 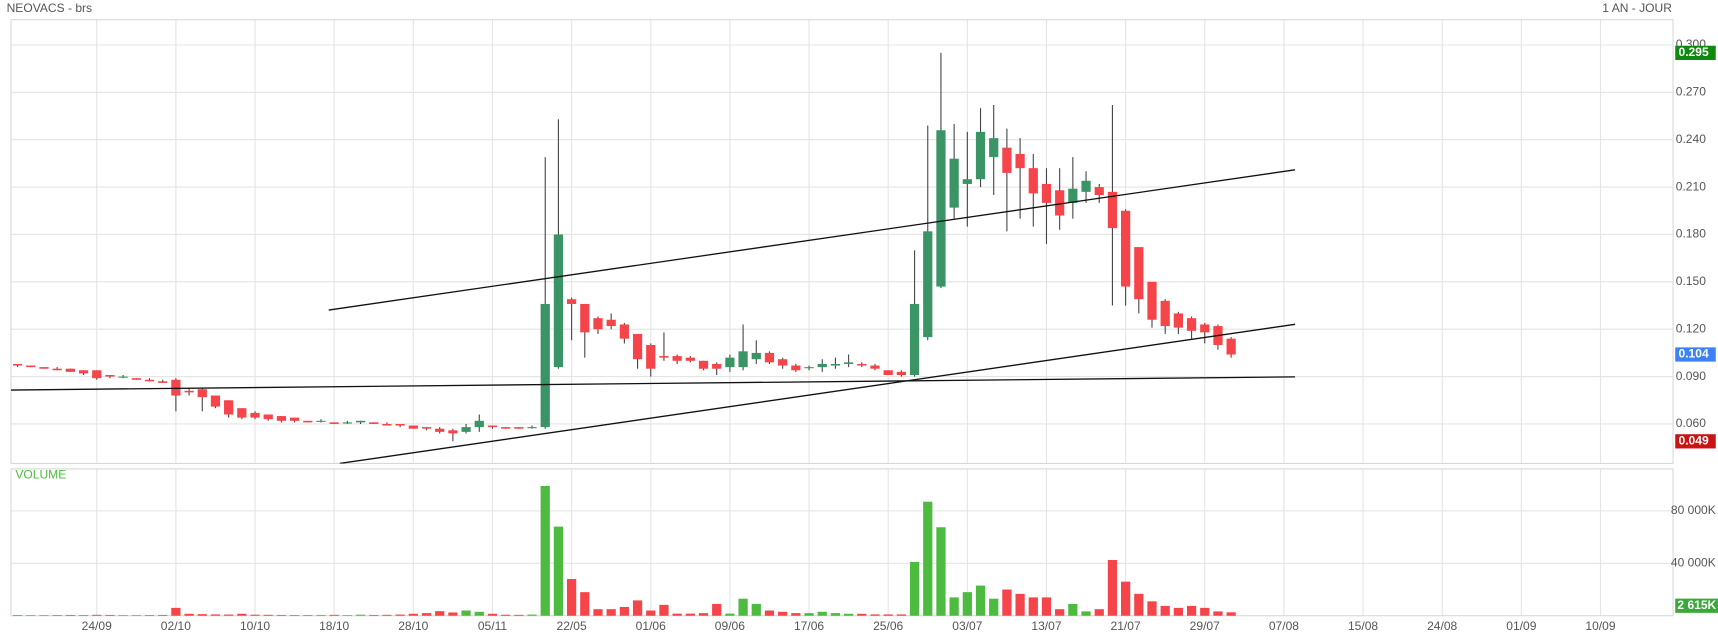 What do you see at coordinates (1363, 626) in the screenshot?
I see `x-tick-label: 15/08` at bounding box center [1363, 626].